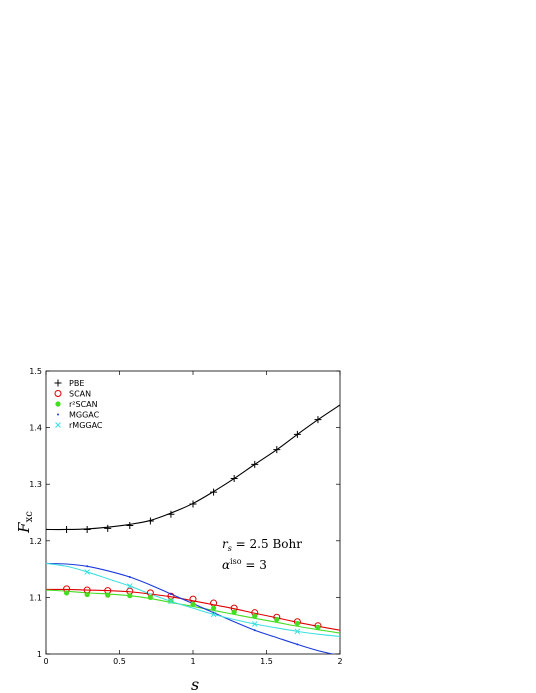 This screenshot has height=693, width=536. I want to click on x-tick-label: 0, so click(45, 661).